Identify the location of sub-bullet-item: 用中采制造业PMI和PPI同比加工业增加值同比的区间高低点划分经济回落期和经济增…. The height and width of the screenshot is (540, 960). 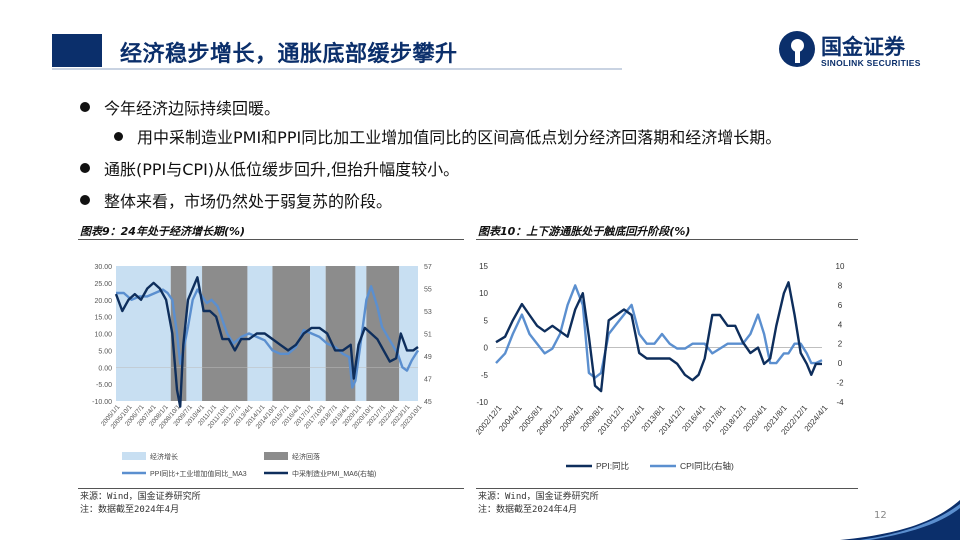
(447, 136).